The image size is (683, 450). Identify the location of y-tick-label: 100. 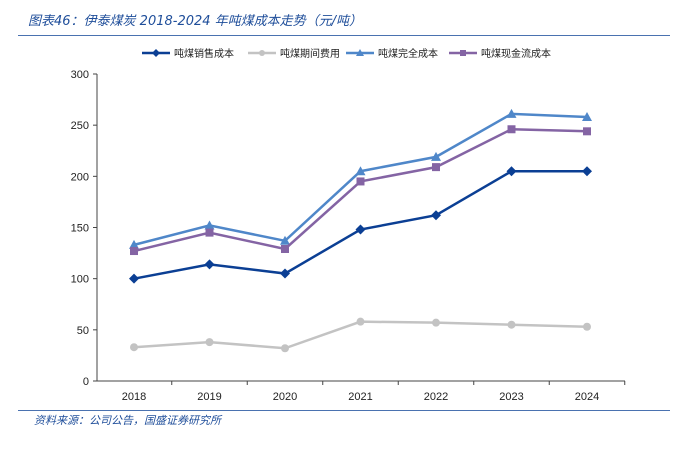
(80, 280).